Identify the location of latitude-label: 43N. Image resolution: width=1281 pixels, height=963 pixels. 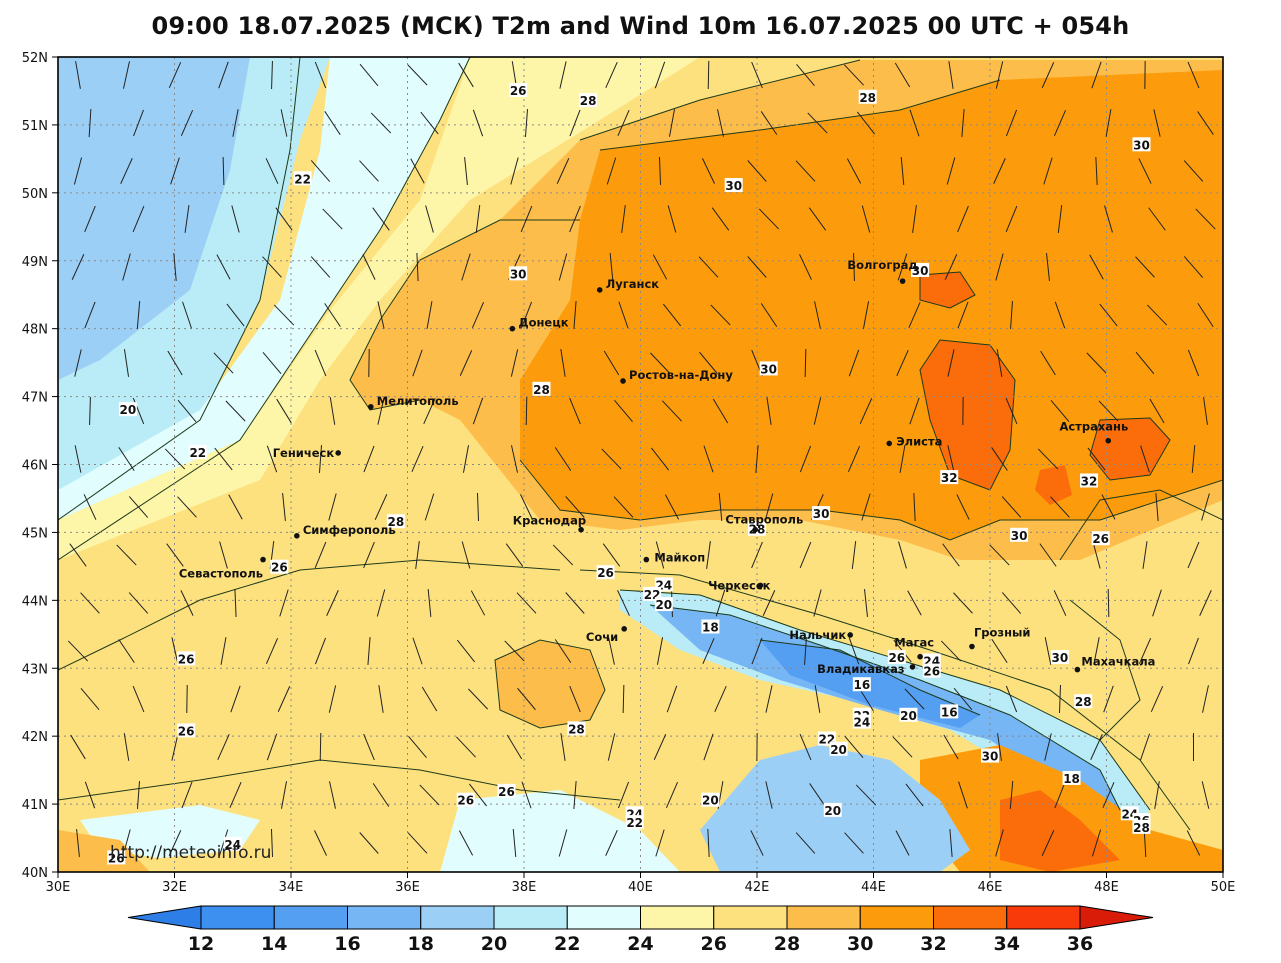
(35, 669).